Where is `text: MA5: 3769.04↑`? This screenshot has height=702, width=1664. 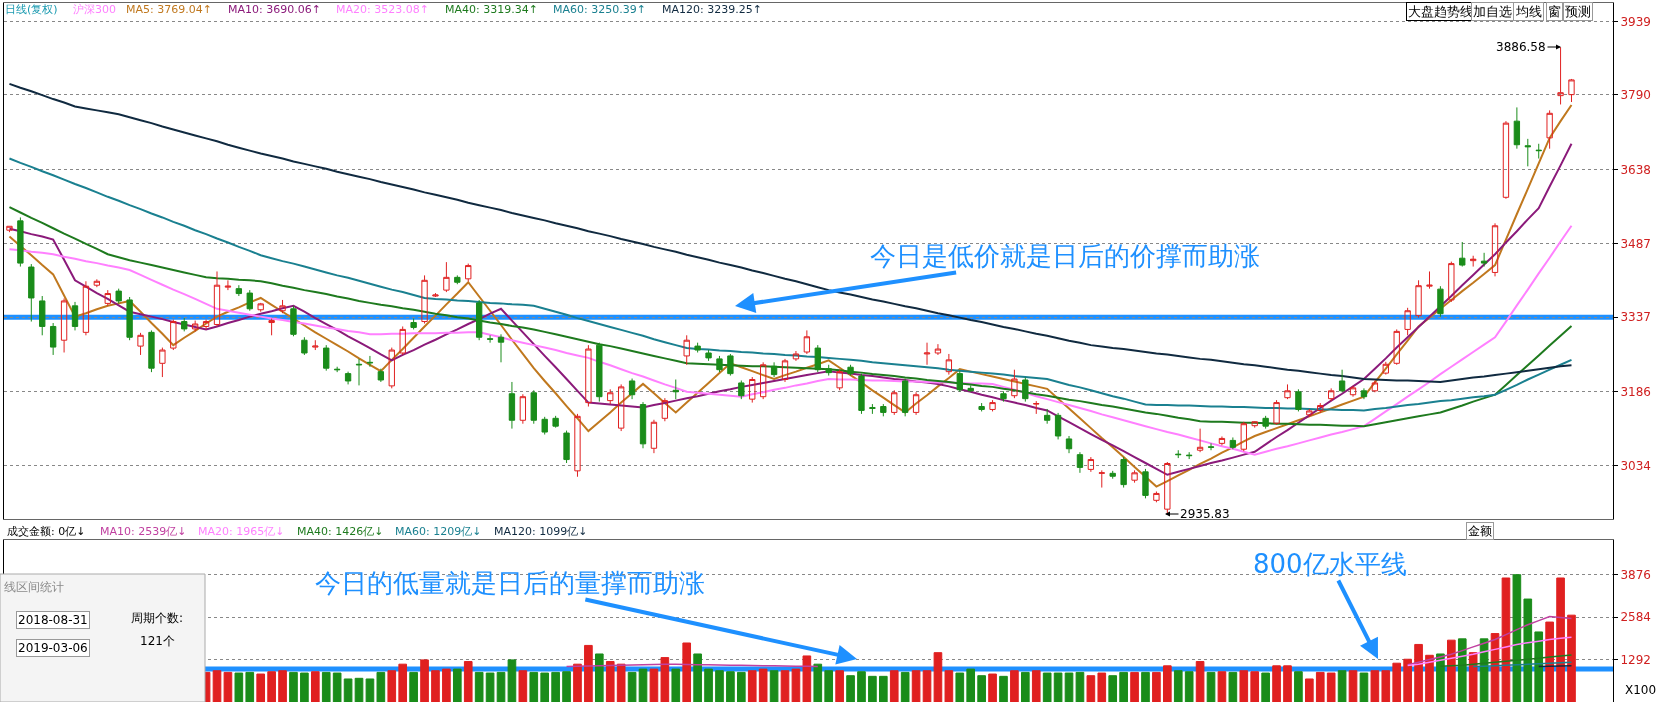
text: MA5: 3769.04↑ is located at coordinates (169, 9).